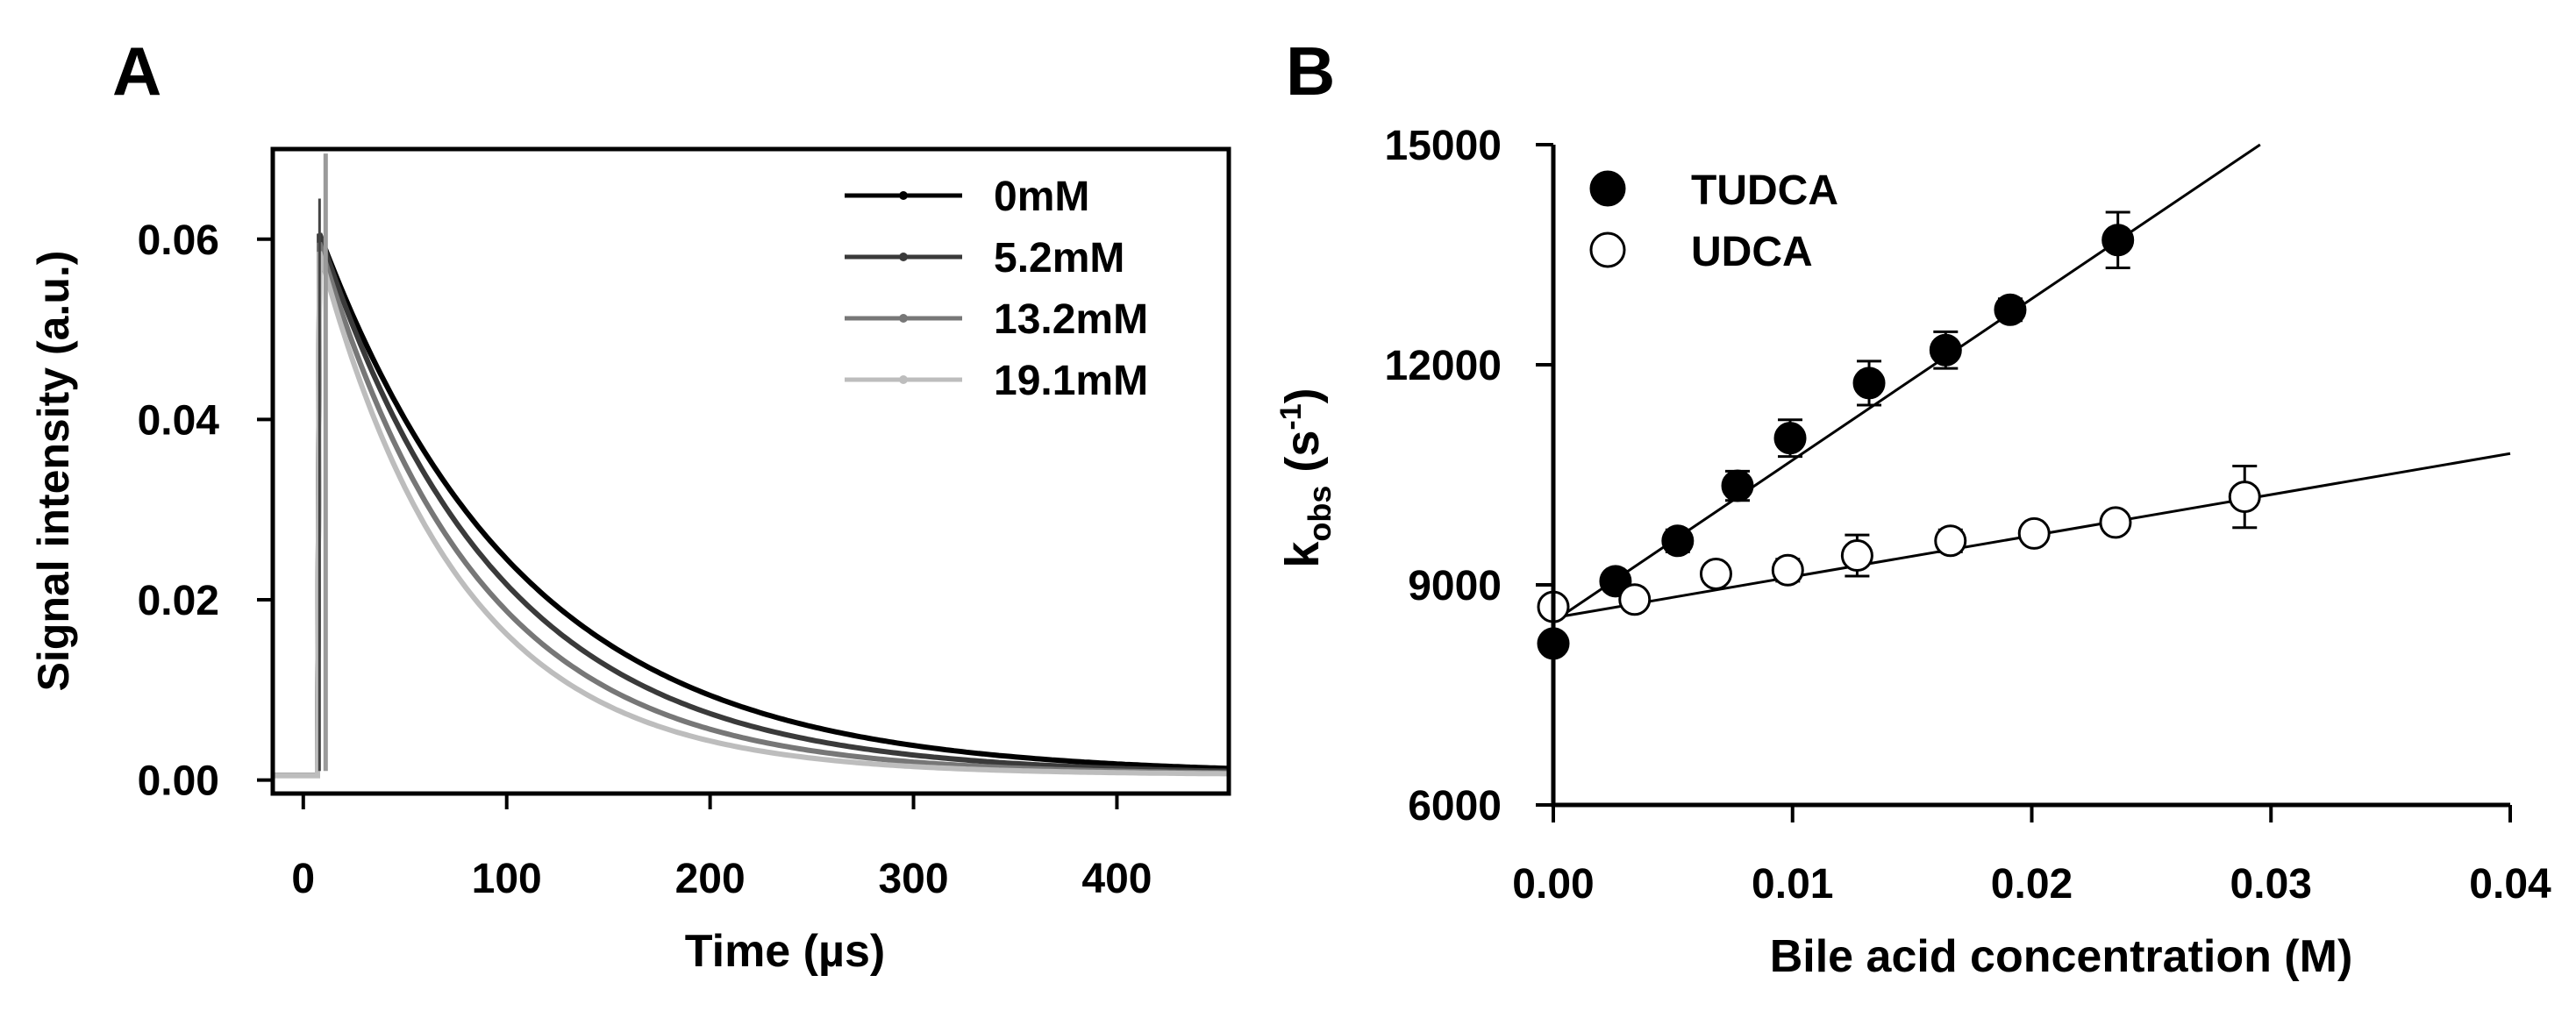 Image resolution: width=2576 pixels, height=1011 pixels. I want to click on x-tick-label: 0.02, so click(2032, 884).